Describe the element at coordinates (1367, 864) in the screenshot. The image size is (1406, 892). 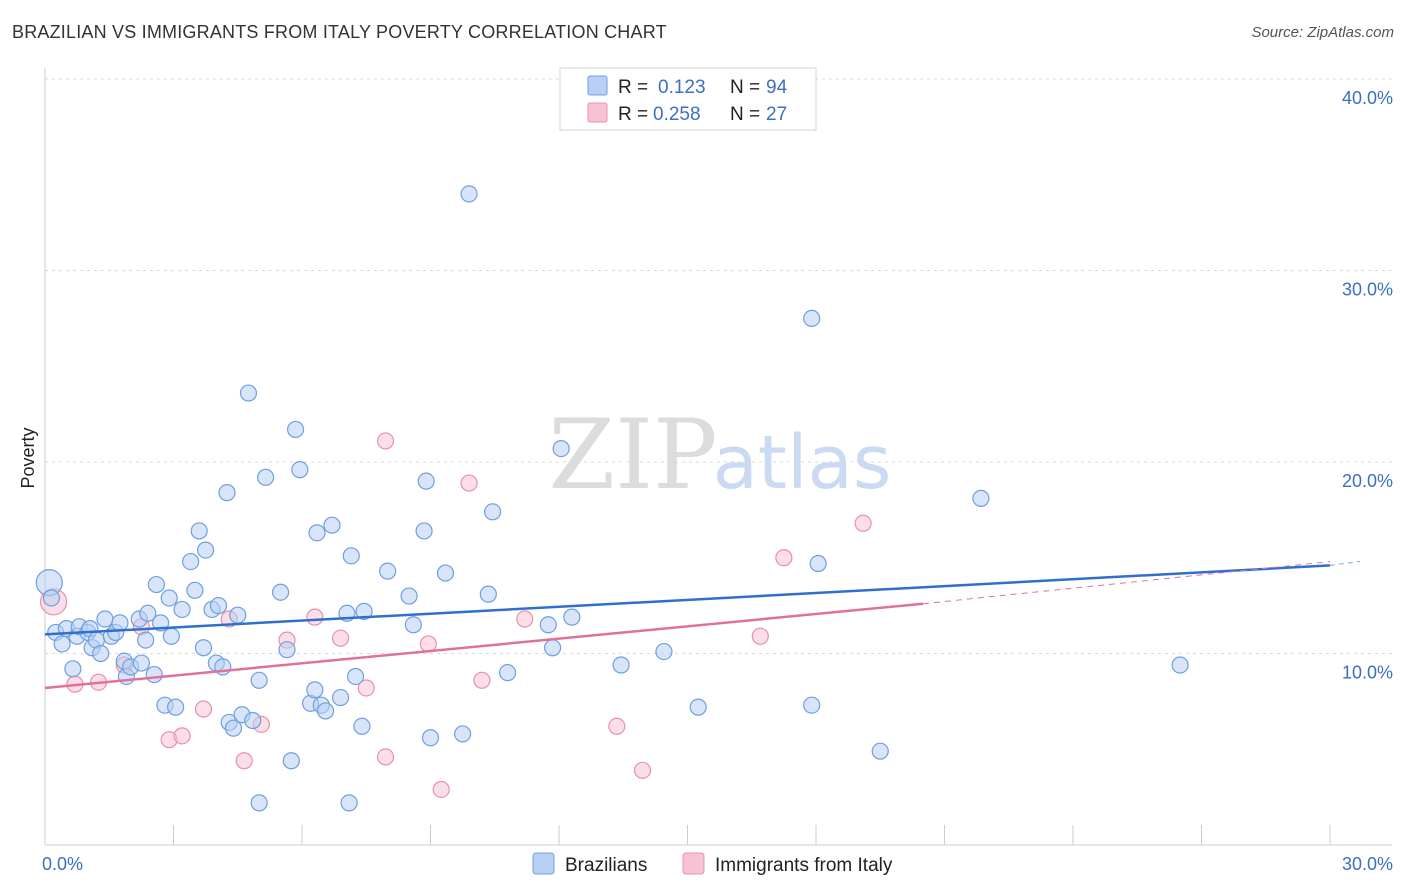
I see `x-tick-label-1: 30.0%` at that location.